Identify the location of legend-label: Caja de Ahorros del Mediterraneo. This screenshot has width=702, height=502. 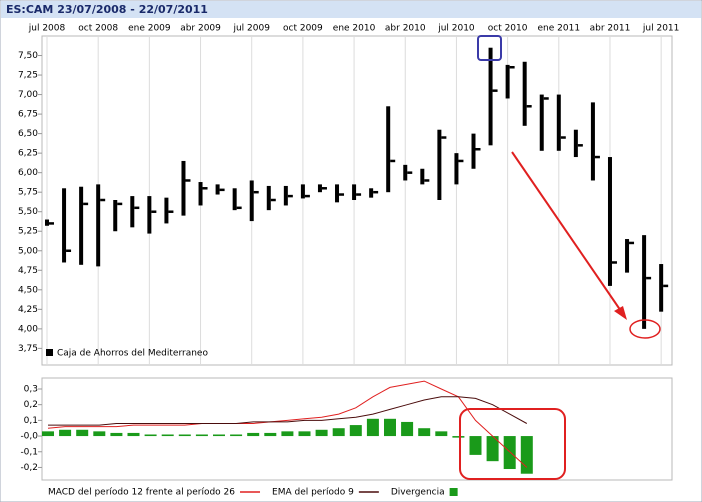
(132, 354).